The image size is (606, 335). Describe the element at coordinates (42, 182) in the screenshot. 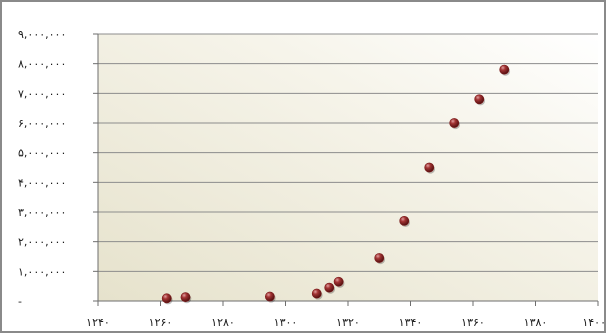

I see `y-tick-label: ۴,۰۰۰,۰۰۰` at that location.